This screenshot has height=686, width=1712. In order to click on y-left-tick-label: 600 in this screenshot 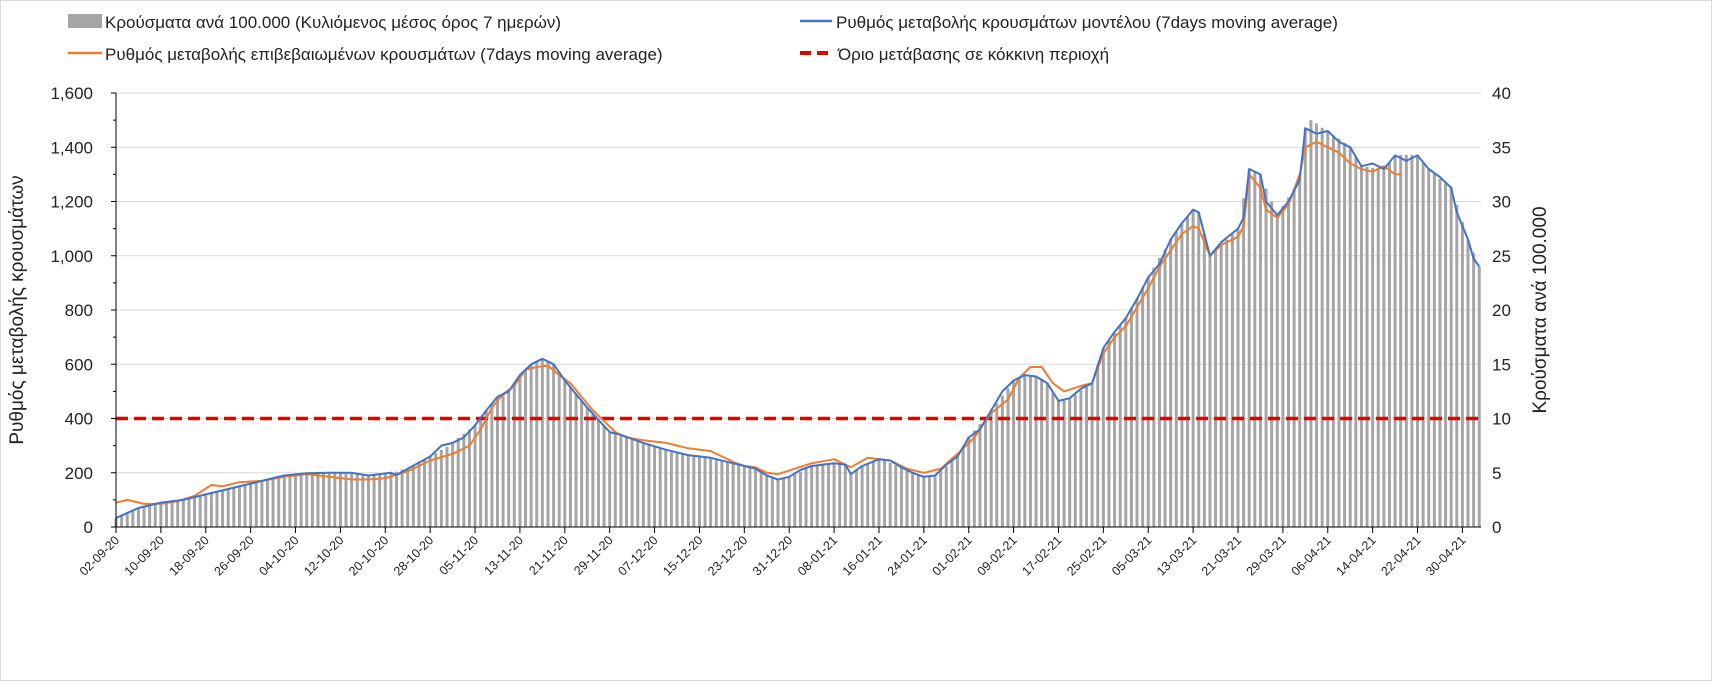, I will do `click(79, 364)`.